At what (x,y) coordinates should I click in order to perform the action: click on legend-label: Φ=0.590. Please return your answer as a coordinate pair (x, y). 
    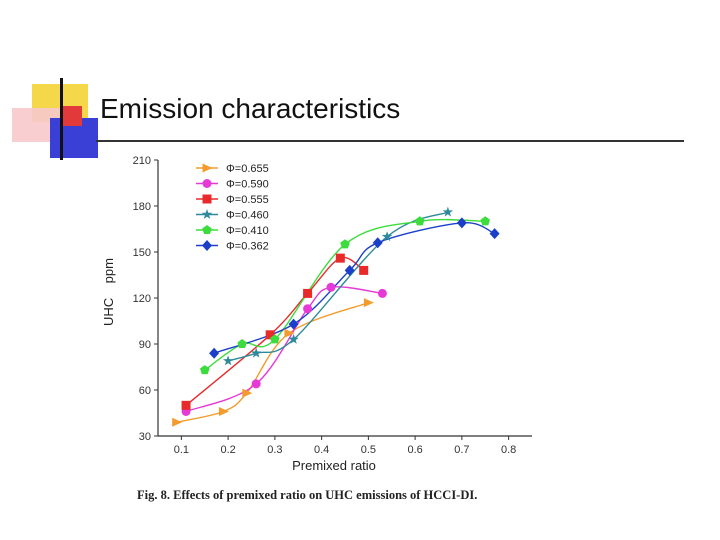
    Looking at the image, I should click on (247, 185).